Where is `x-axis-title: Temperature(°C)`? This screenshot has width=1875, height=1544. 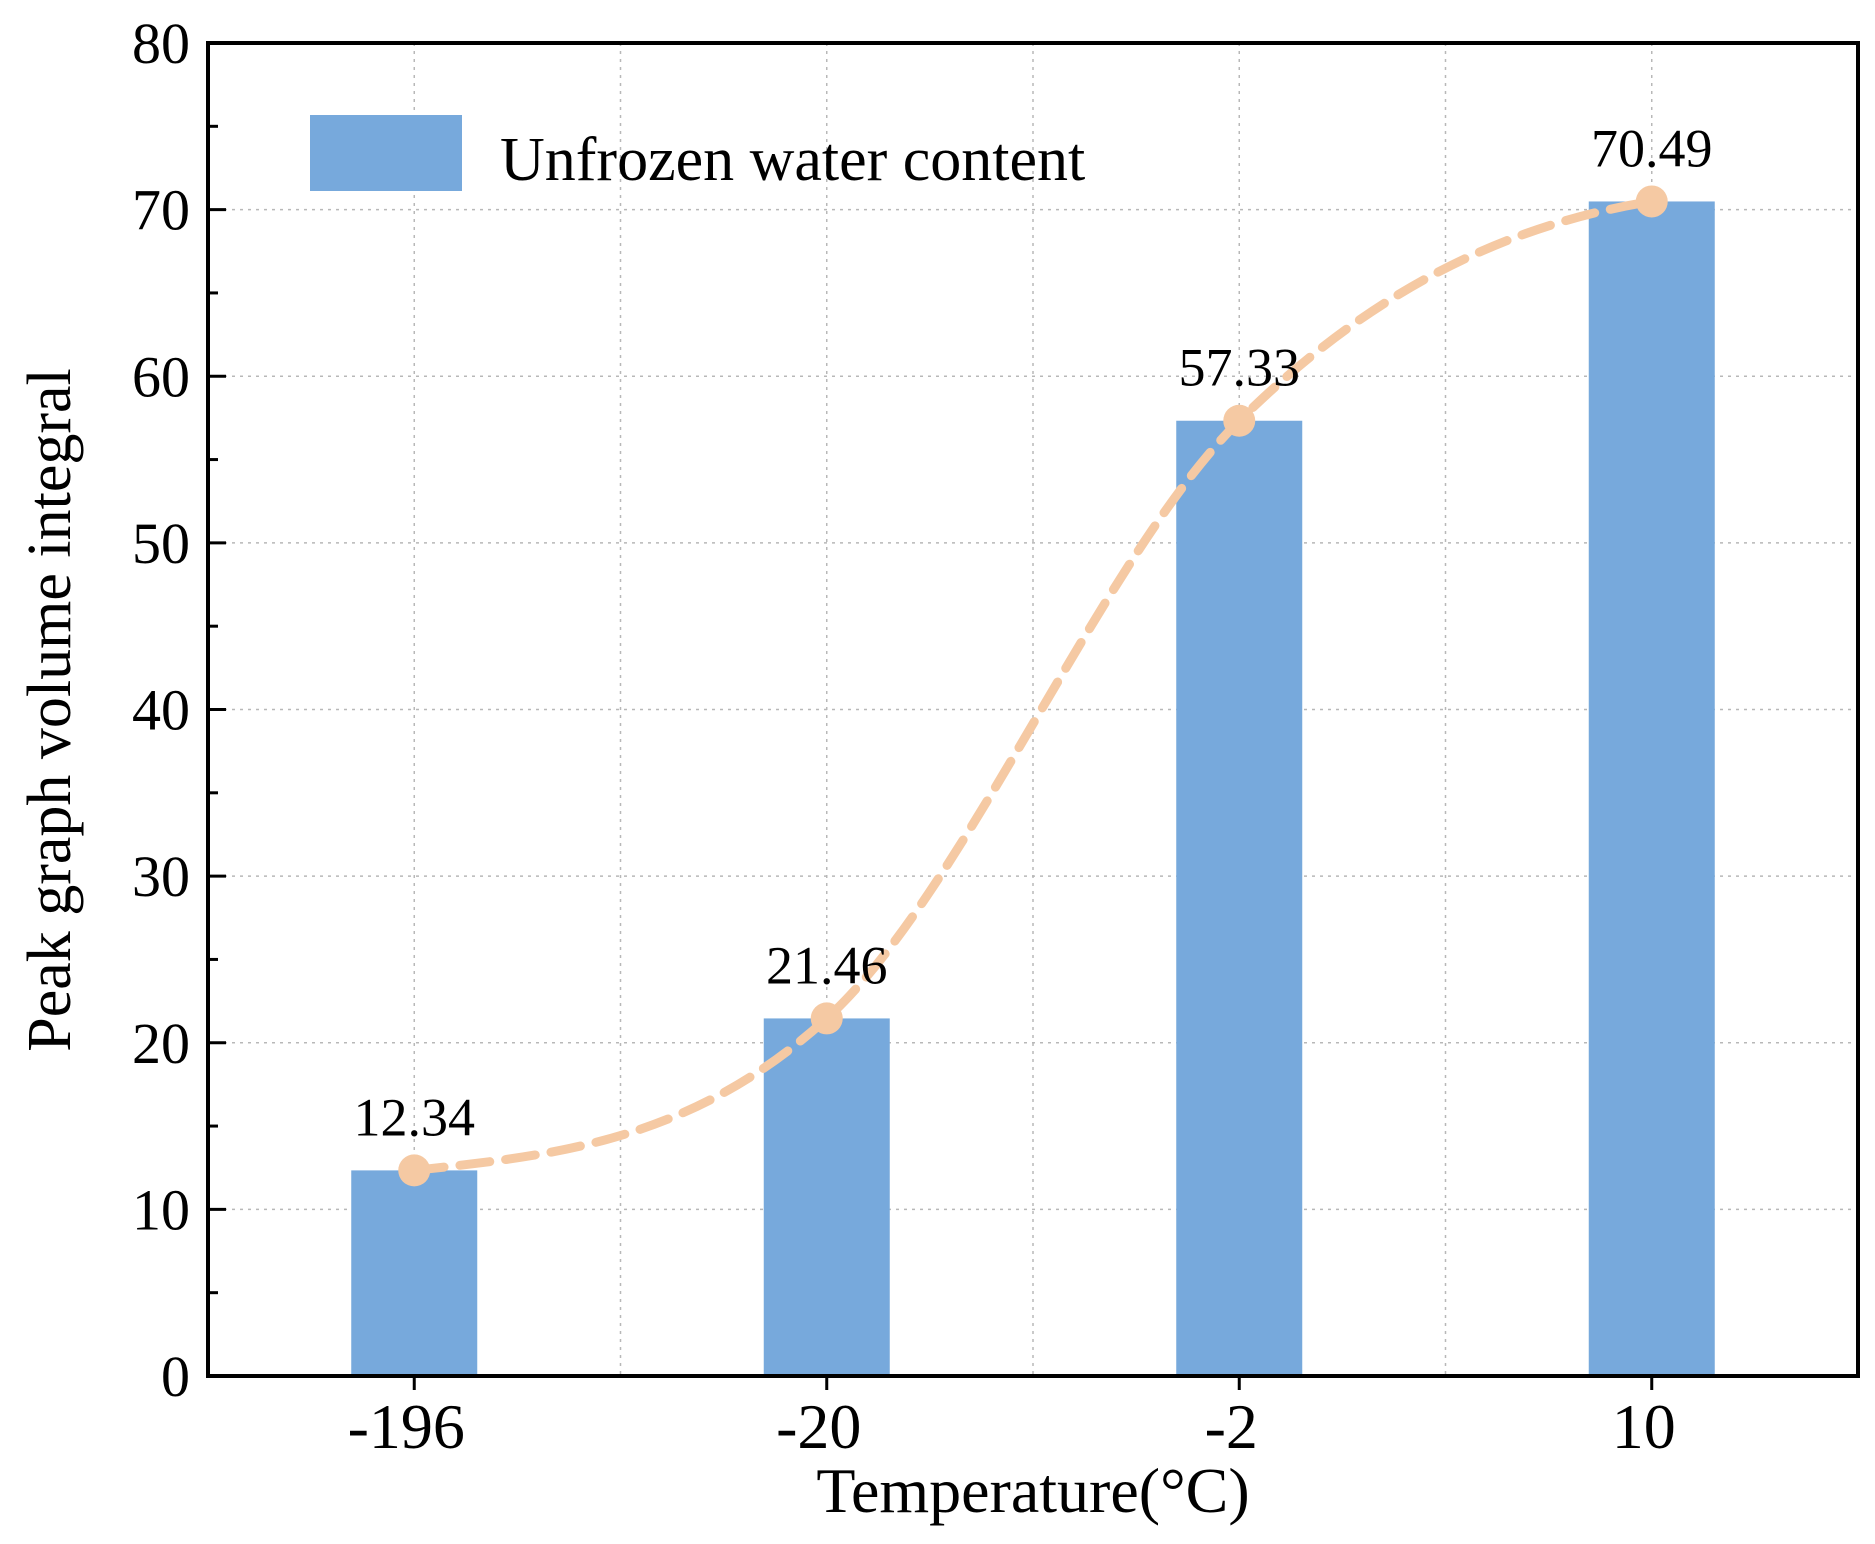
x-axis-title: Temperature(°C) is located at coordinates (1032, 1490).